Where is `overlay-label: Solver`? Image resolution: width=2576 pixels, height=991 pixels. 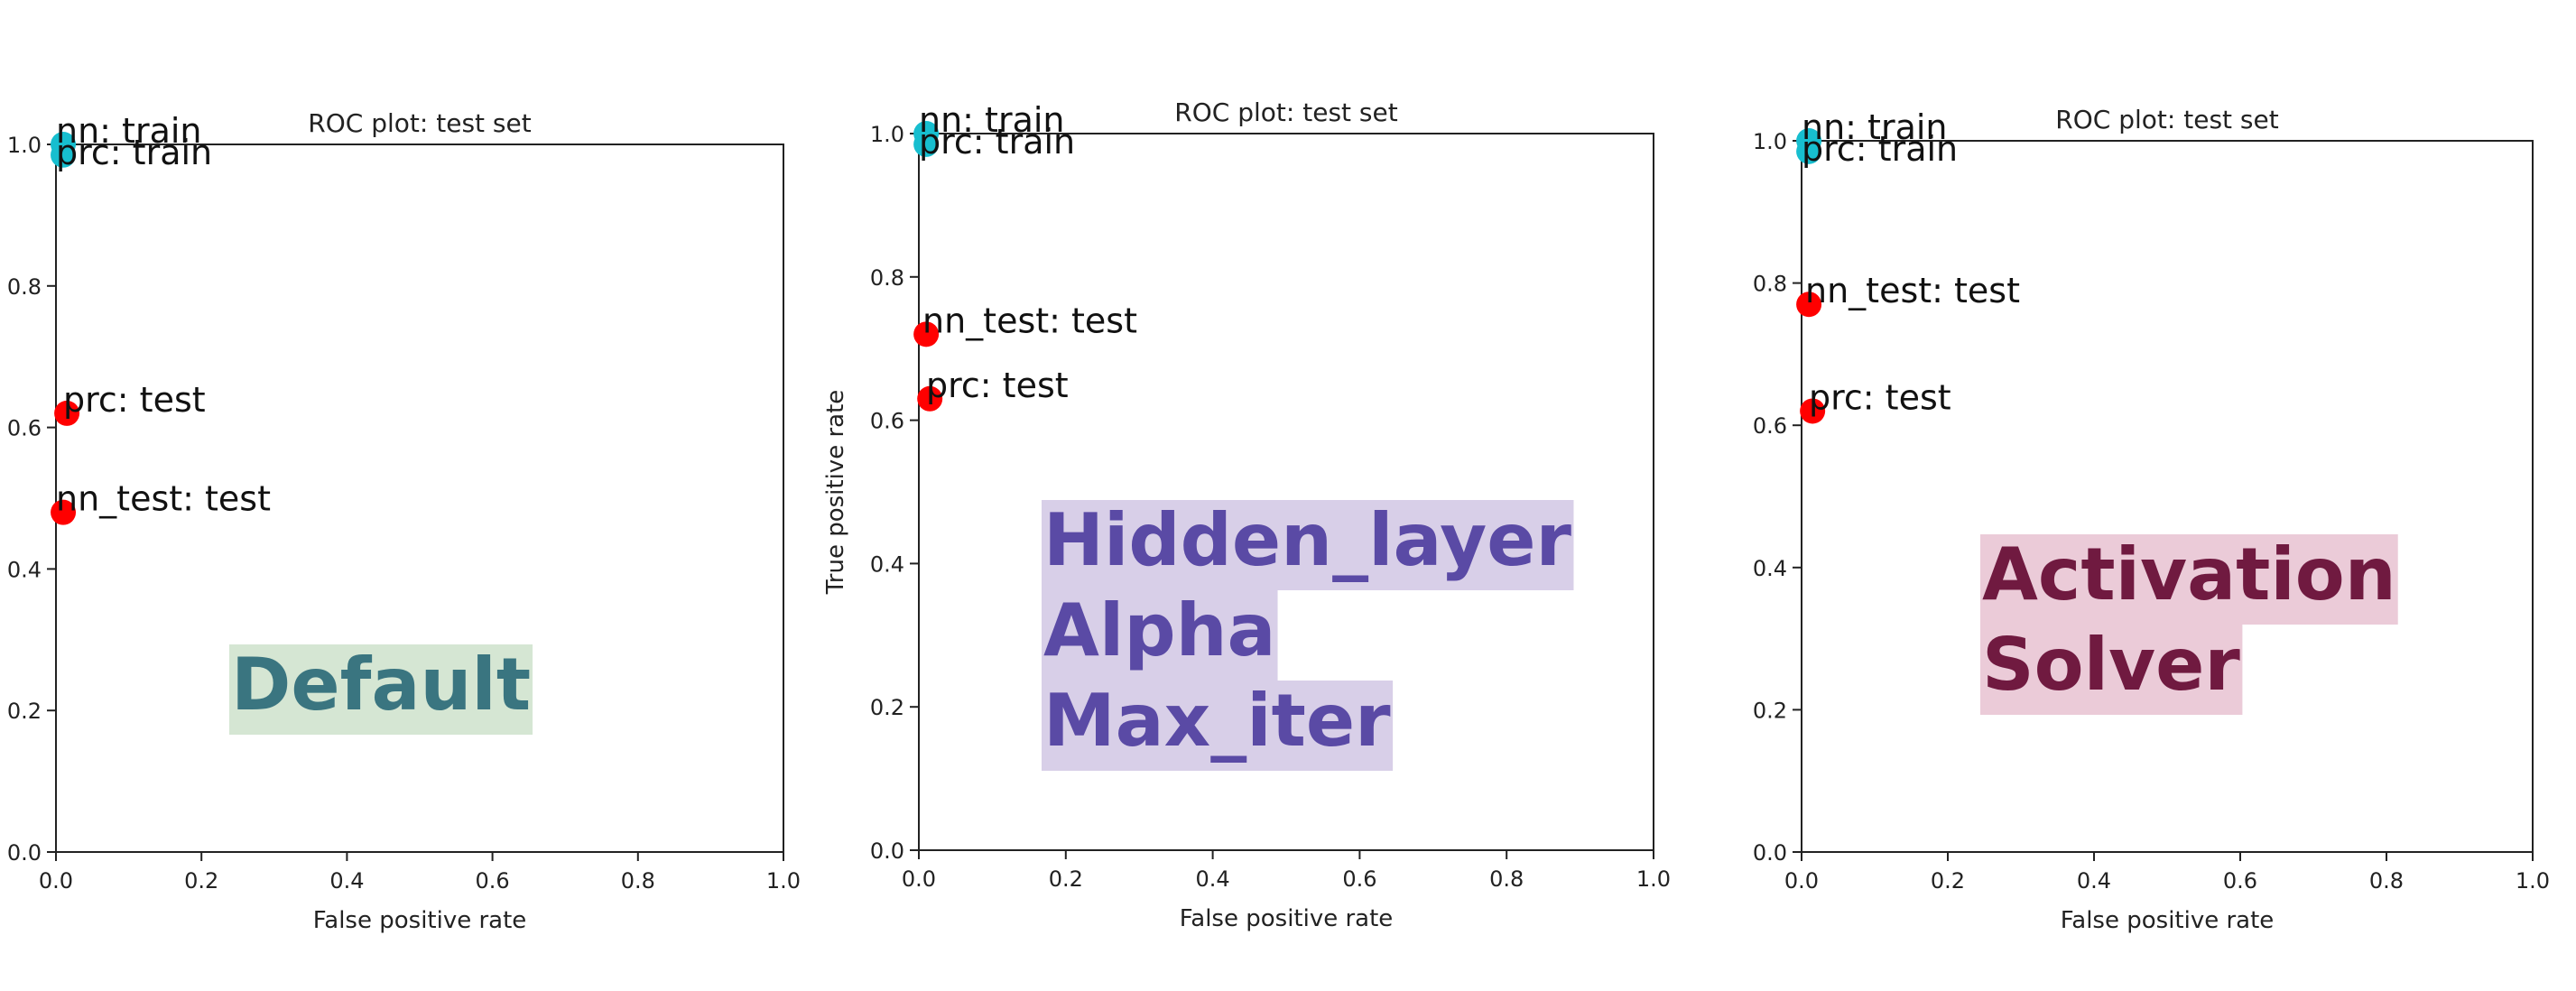
overlay-label: Solver is located at coordinates (2111, 665).